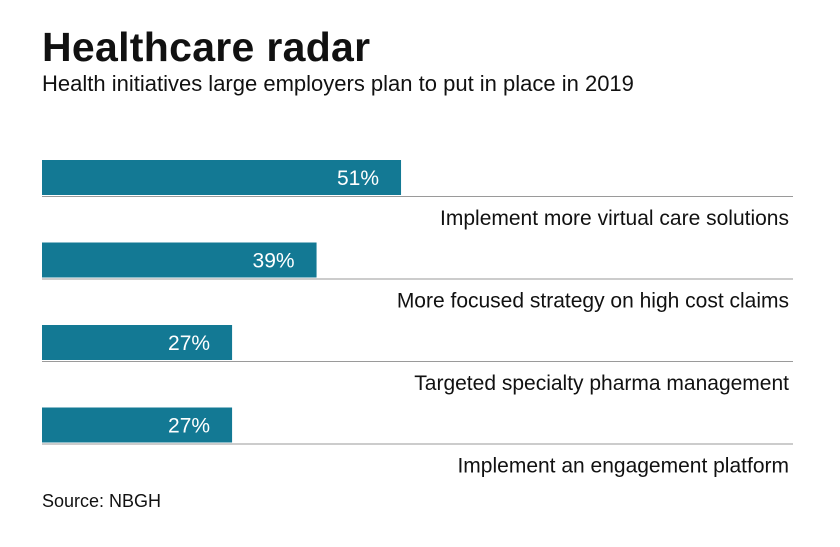  What do you see at coordinates (614, 218) in the screenshot?
I see `category-label: Implement more virtual care solutions` at bounding box center [614, 218].